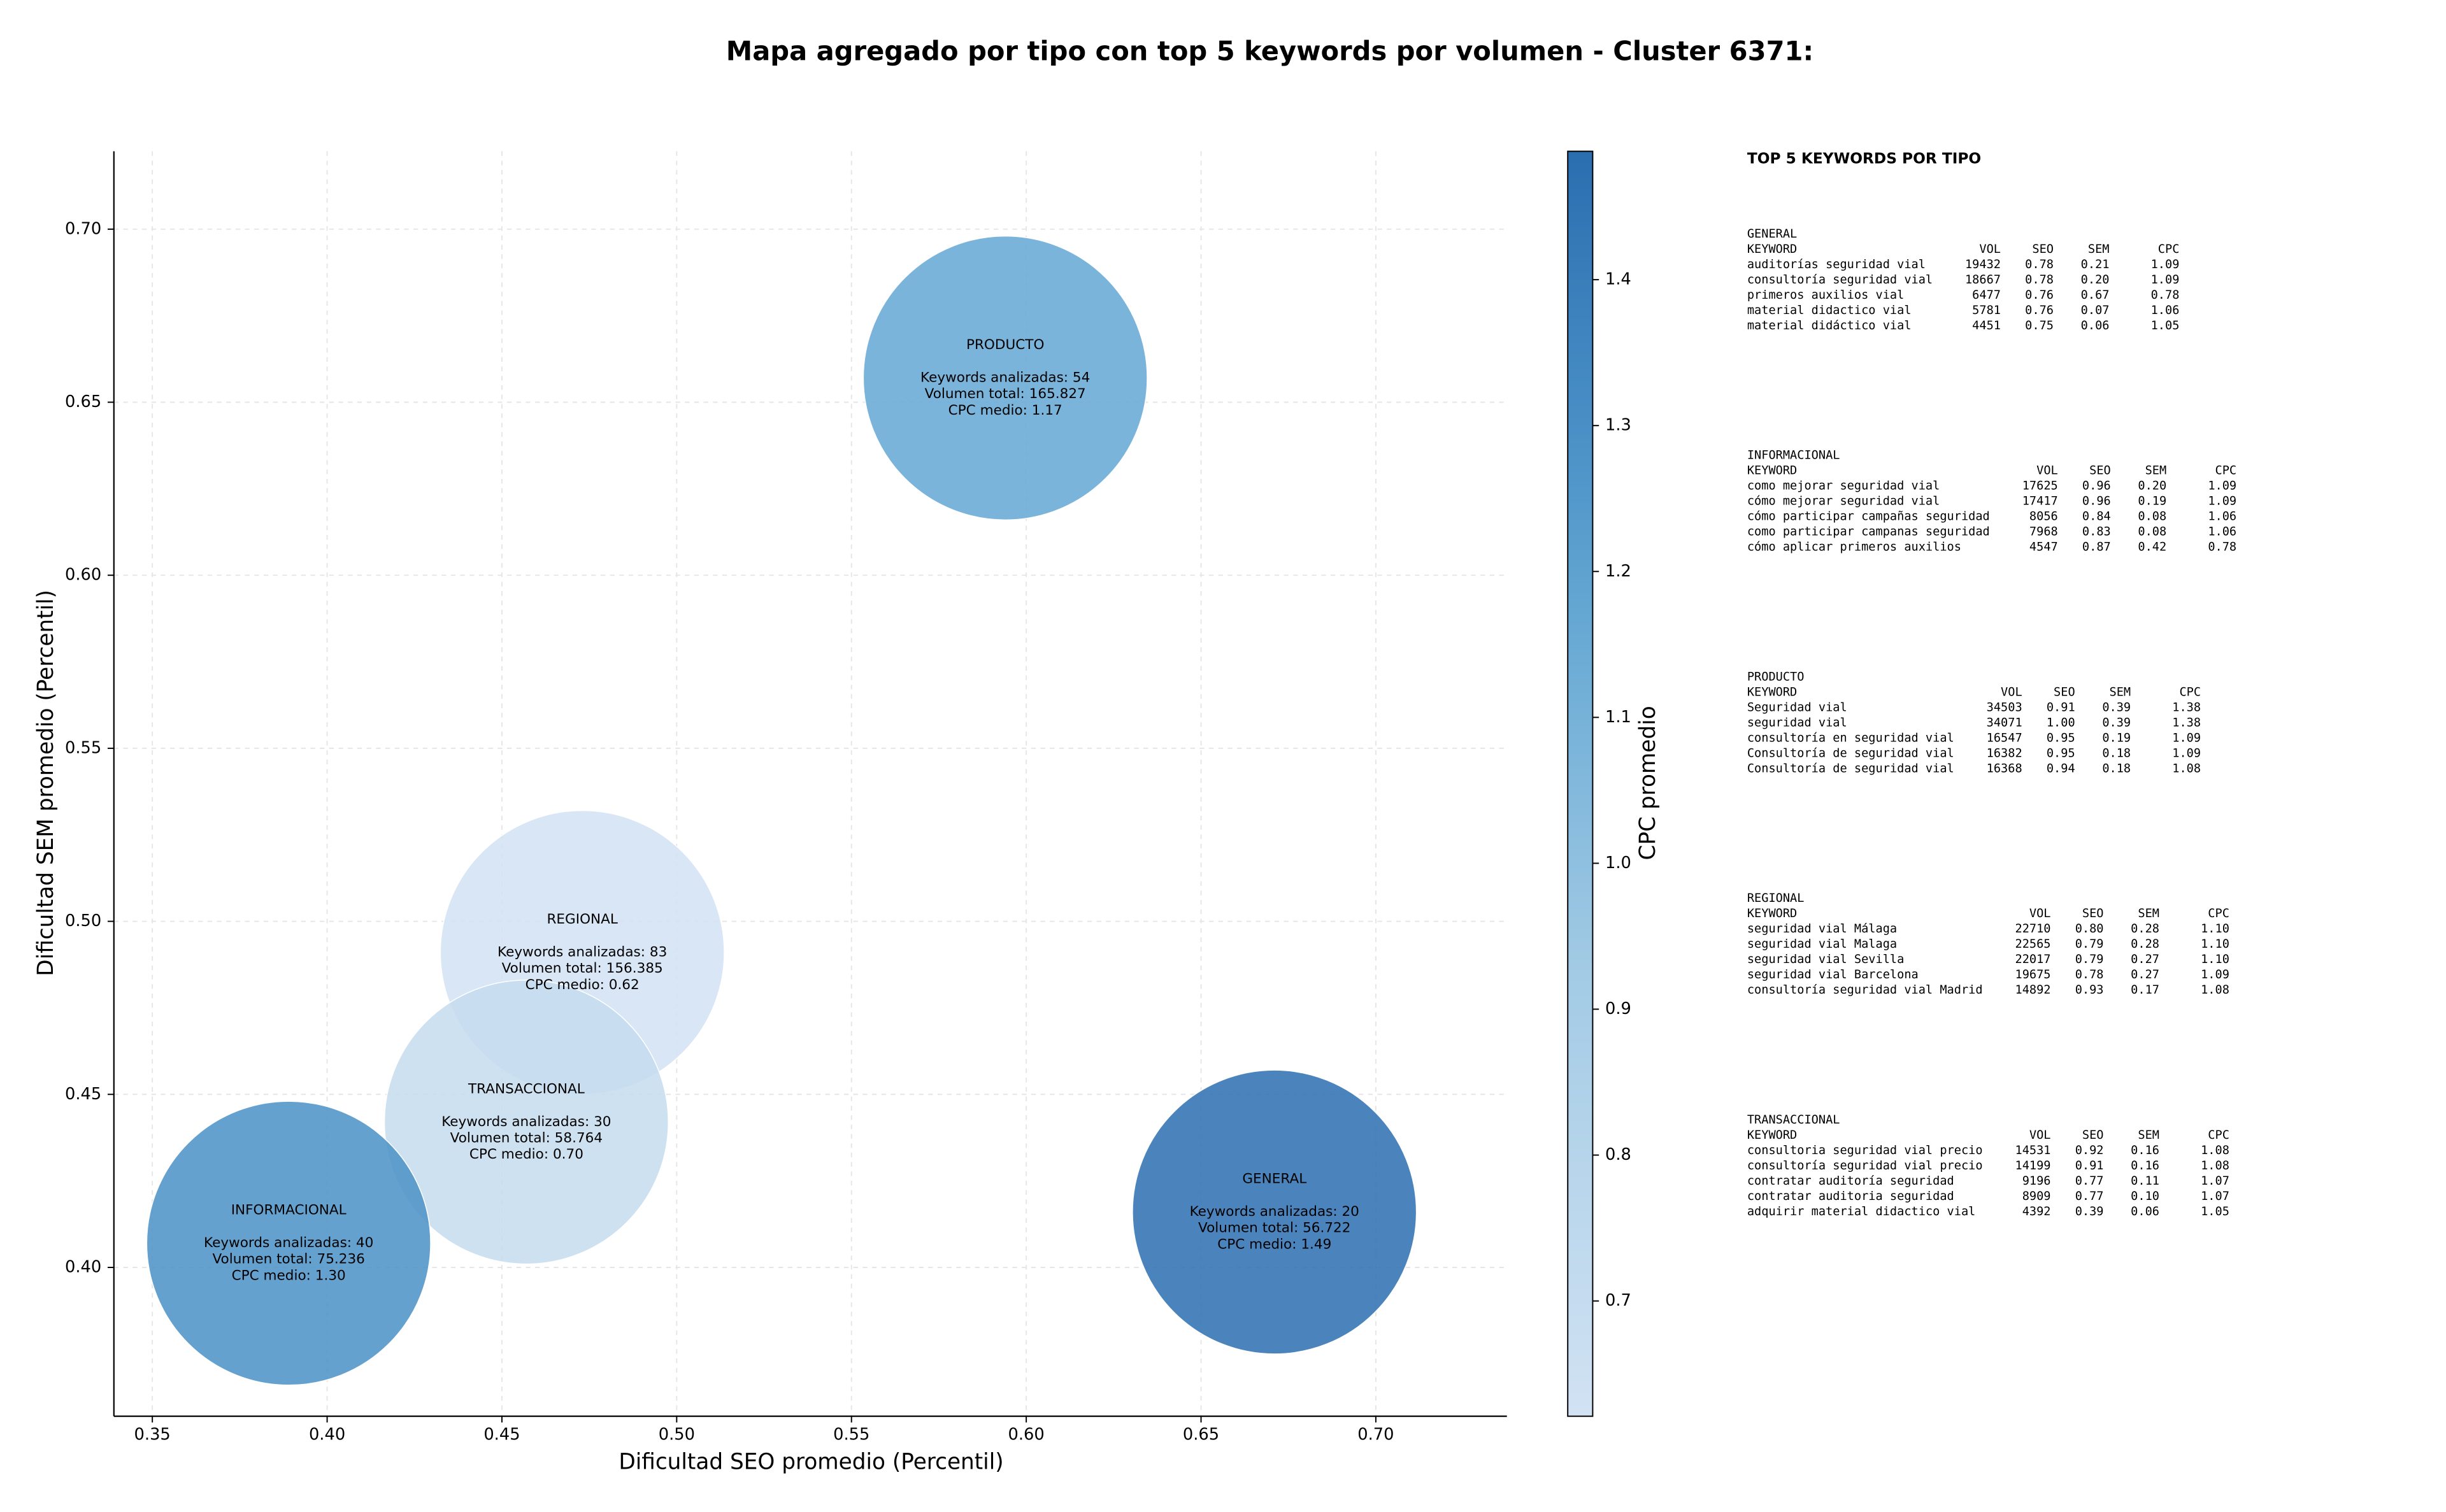 The height and width of the screenshot is (1512, 2446). What do you see at coordinates (2152, 532) in the screenshot?
I see `table-cell: 0.08` at bounding box center [2152, 532].